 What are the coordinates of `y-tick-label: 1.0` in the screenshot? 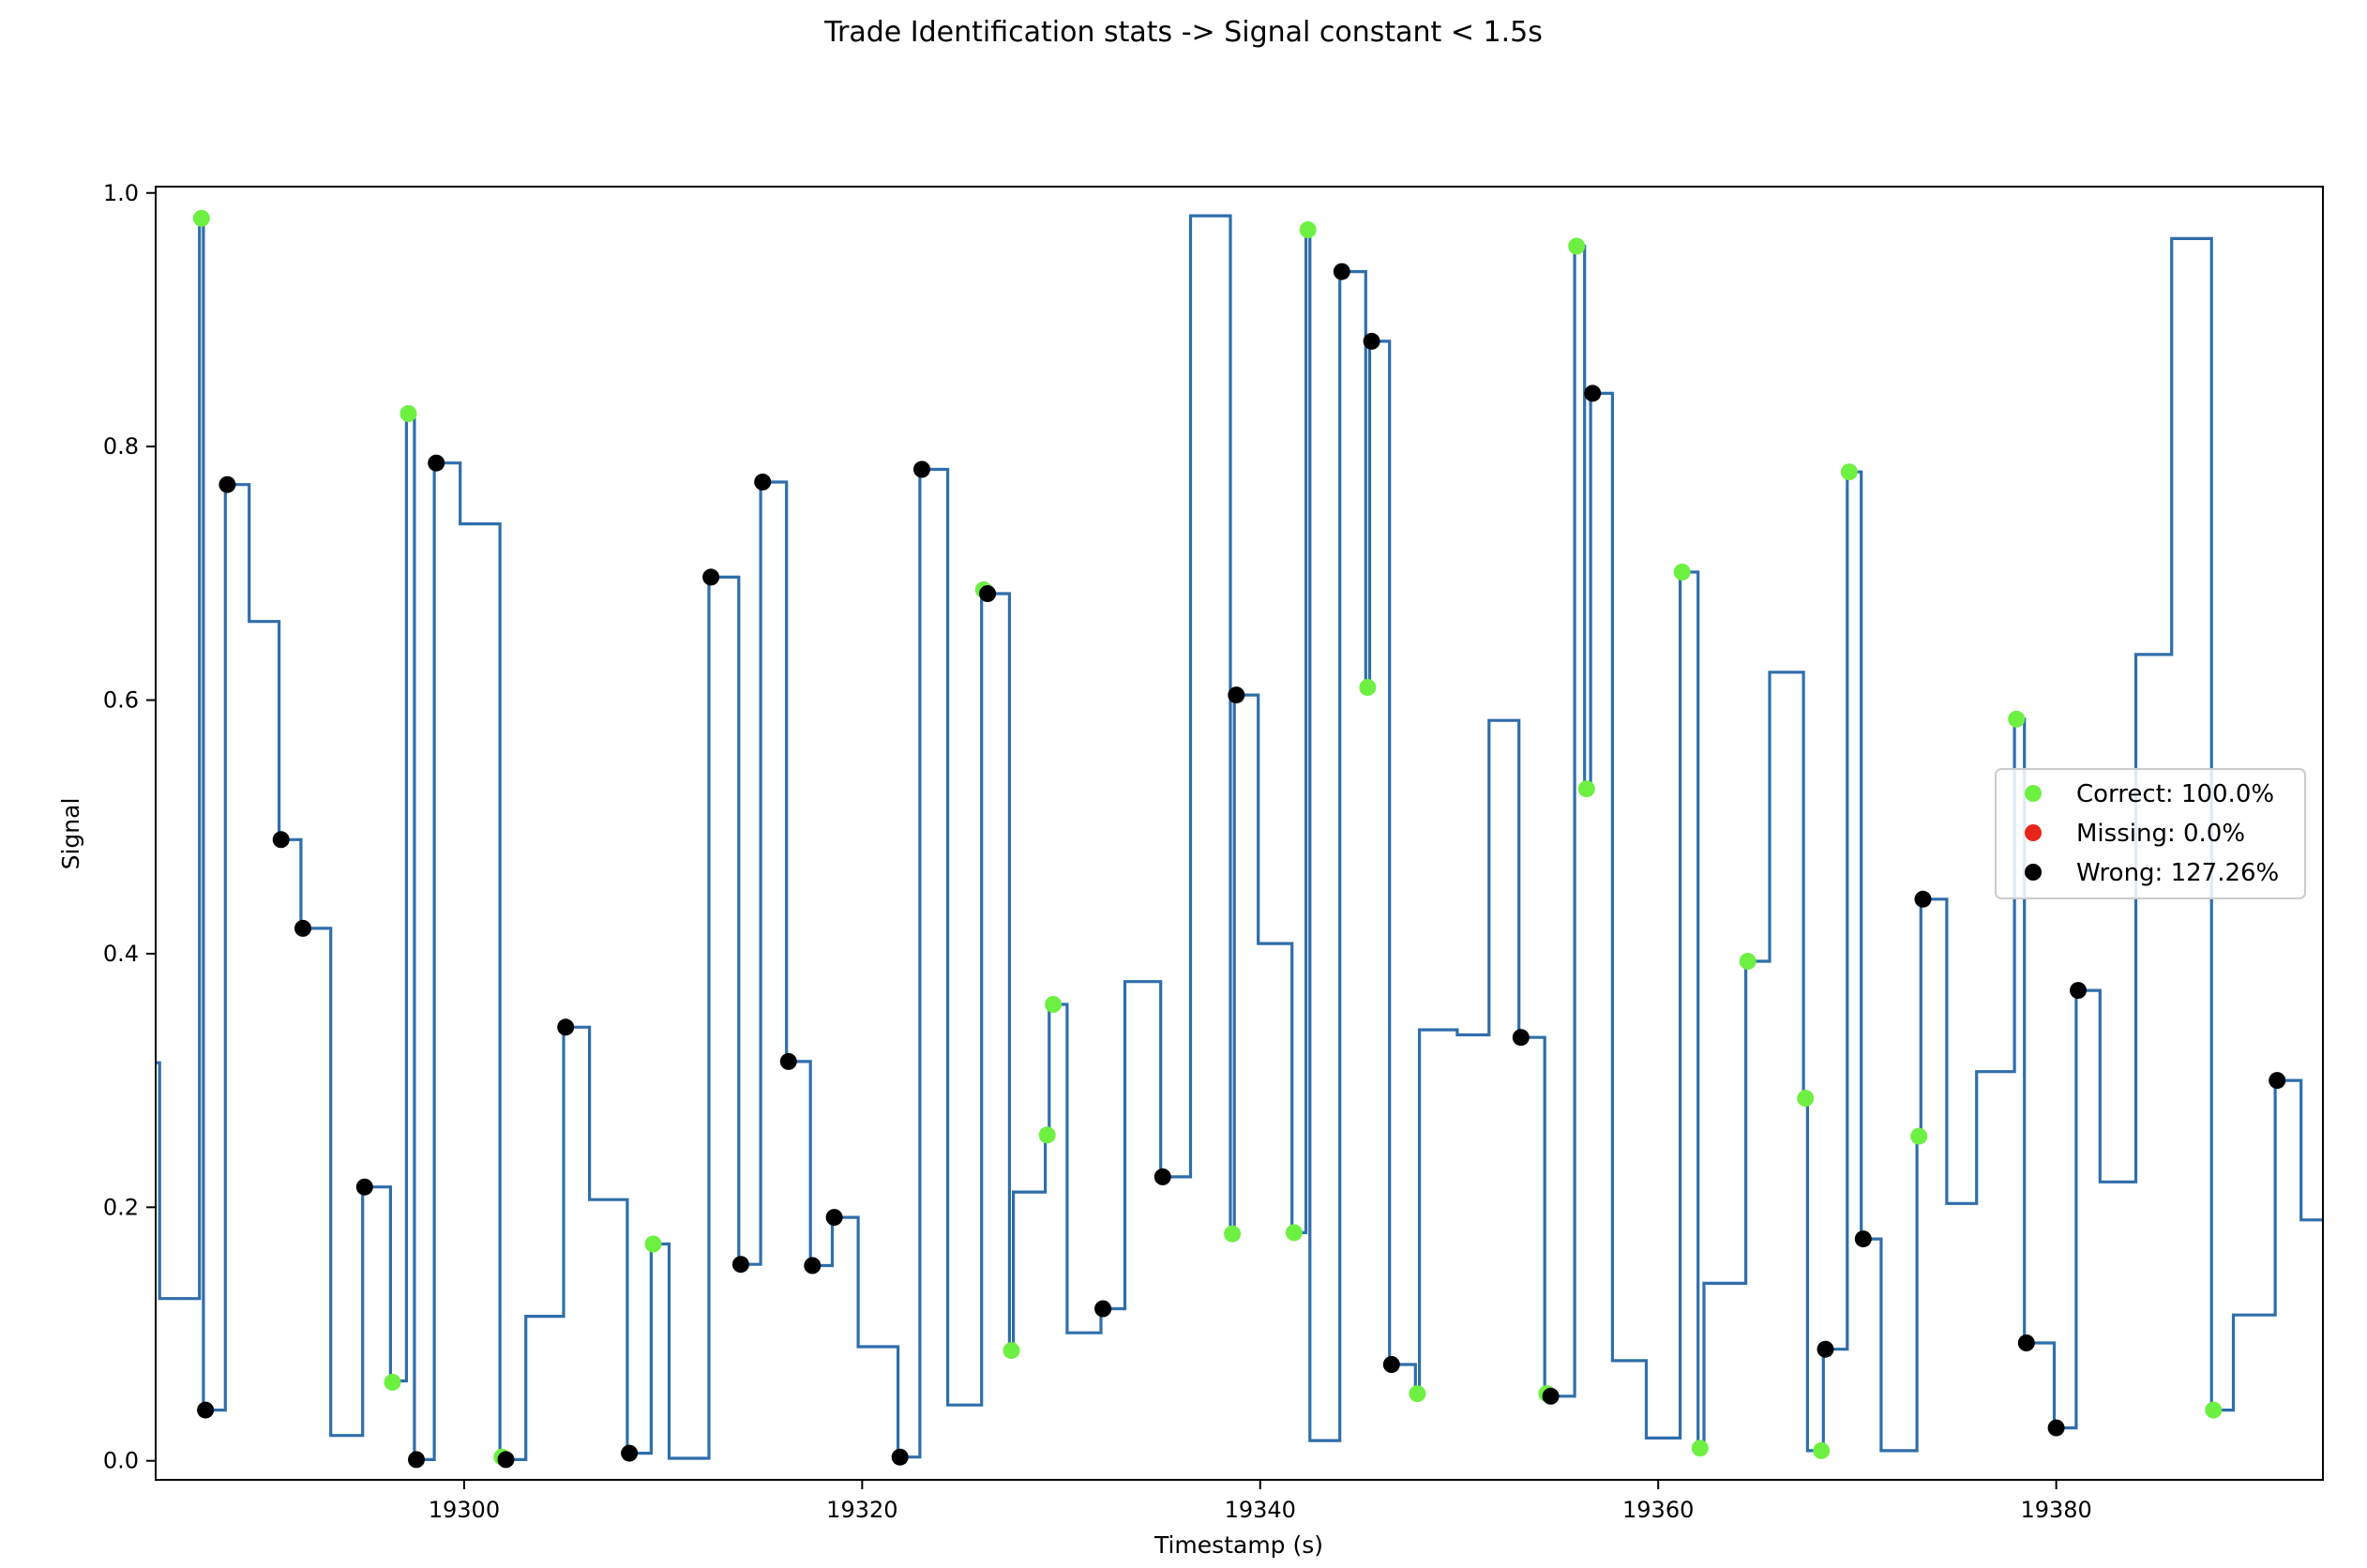 It's located at (121, 193).